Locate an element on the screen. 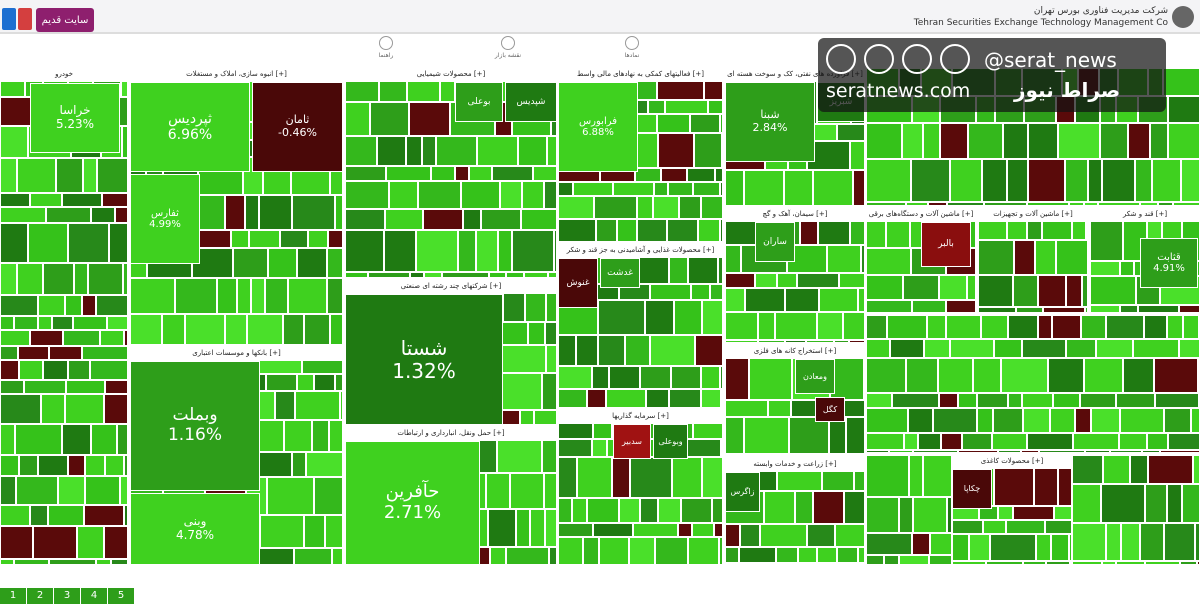  nav-item: نقشه بازار is located at coordinates (508, 47).